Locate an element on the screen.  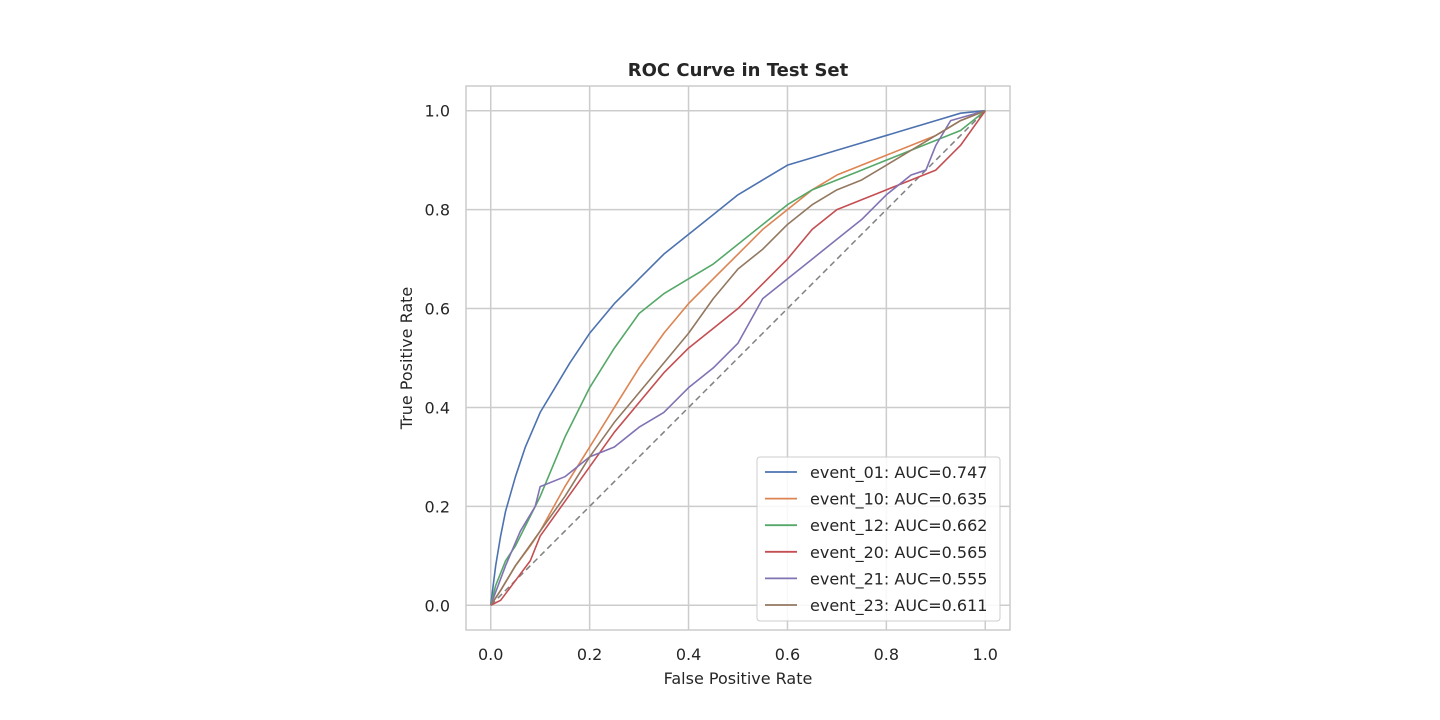
x-axis-ticks: 0.0 0.2 0.4 0.6 0.8 1.0 is located at coordinates (738, 654).